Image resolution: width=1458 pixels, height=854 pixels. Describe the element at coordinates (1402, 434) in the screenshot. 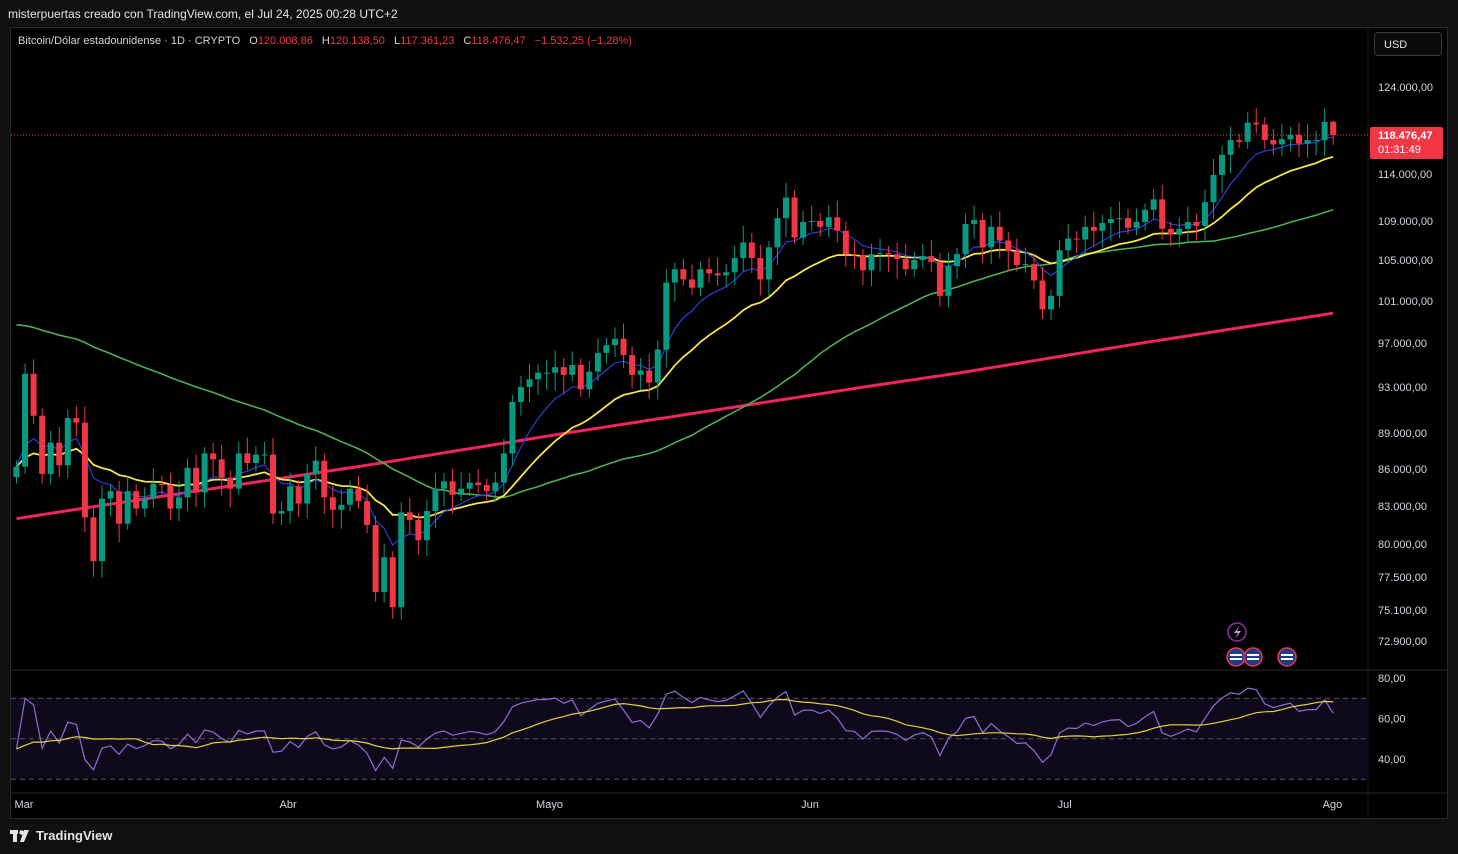

I see `y-tick-label: 89.000,00` at that location.